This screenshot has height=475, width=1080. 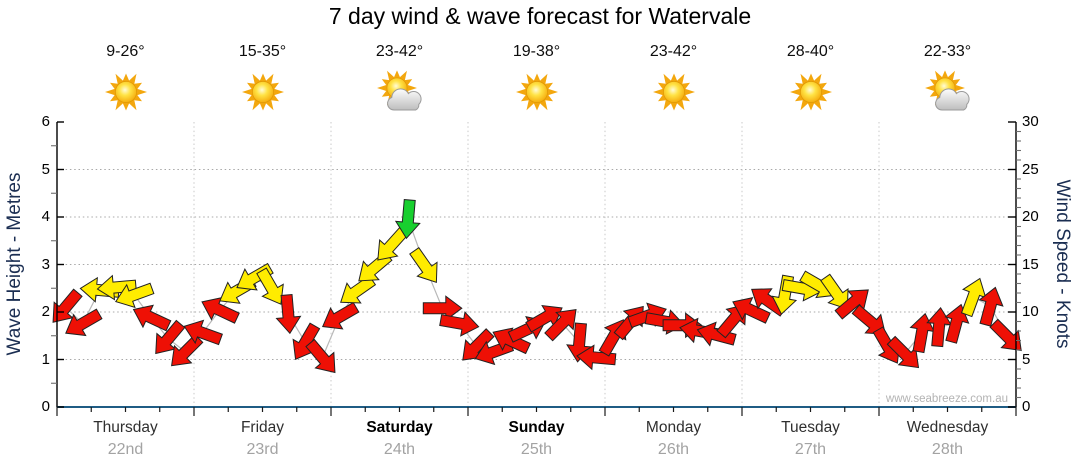 What do you see at coordinates (262, 427) in the screenshot?
I see `day-name: Friday` at bounding box center [262, 427].